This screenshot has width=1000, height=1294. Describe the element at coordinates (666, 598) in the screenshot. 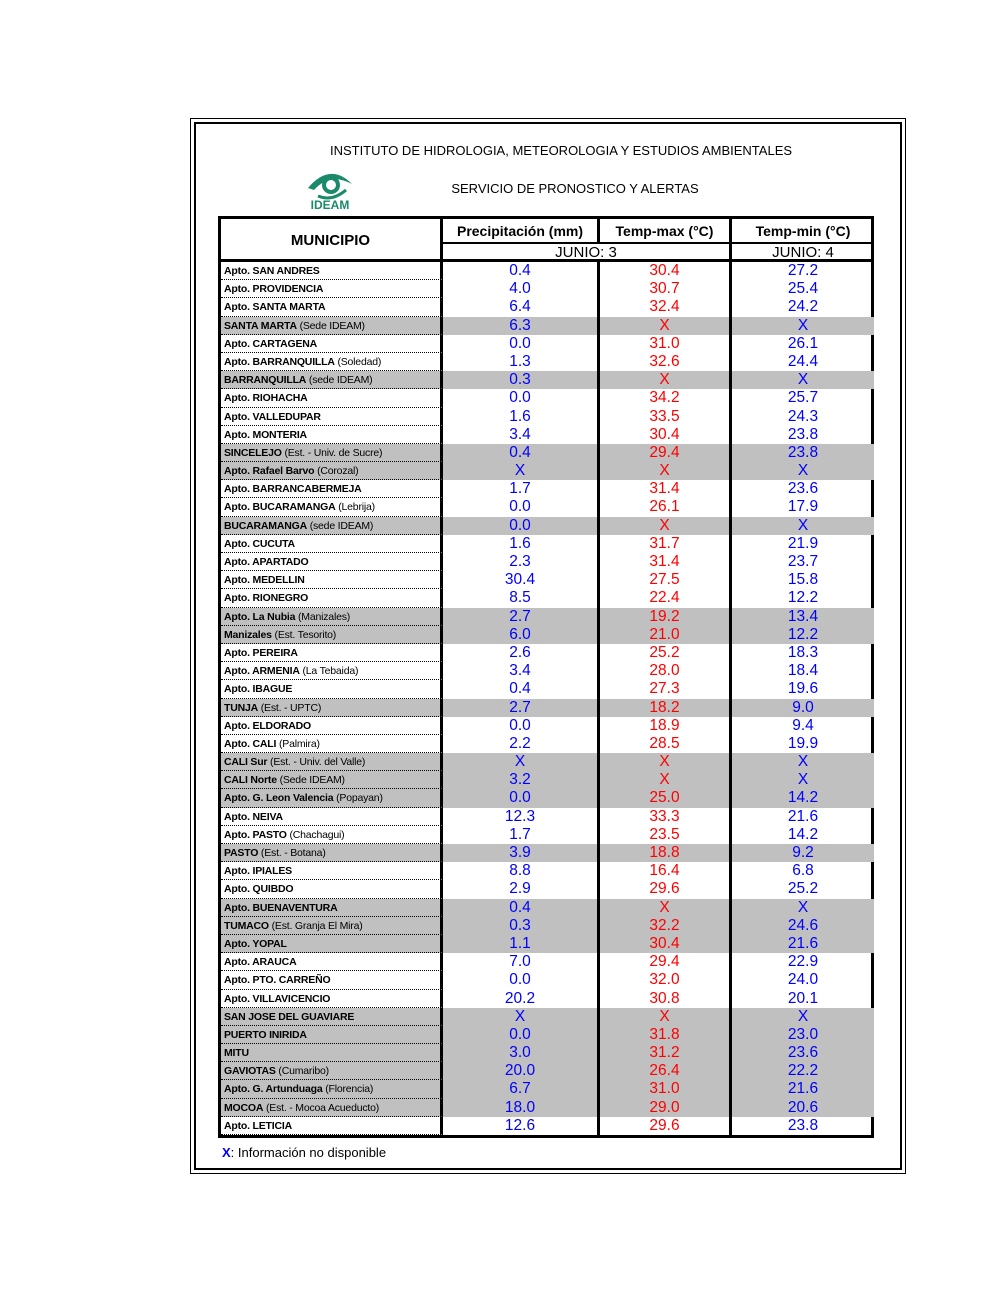

I see `value-cell: 22.4` at that location.